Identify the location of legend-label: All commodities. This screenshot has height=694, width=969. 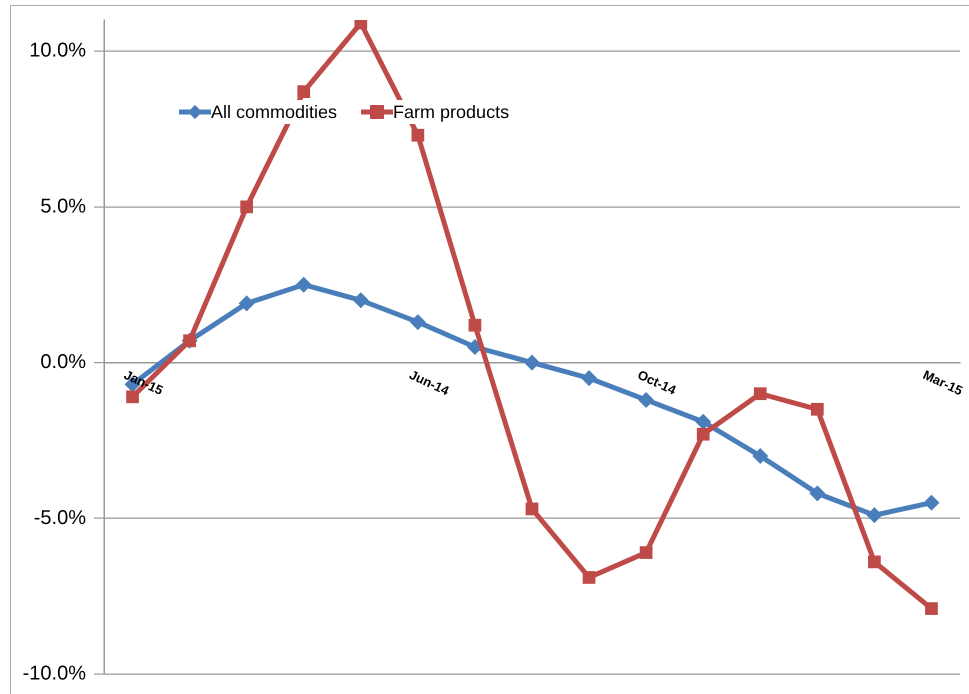
(274, 112).